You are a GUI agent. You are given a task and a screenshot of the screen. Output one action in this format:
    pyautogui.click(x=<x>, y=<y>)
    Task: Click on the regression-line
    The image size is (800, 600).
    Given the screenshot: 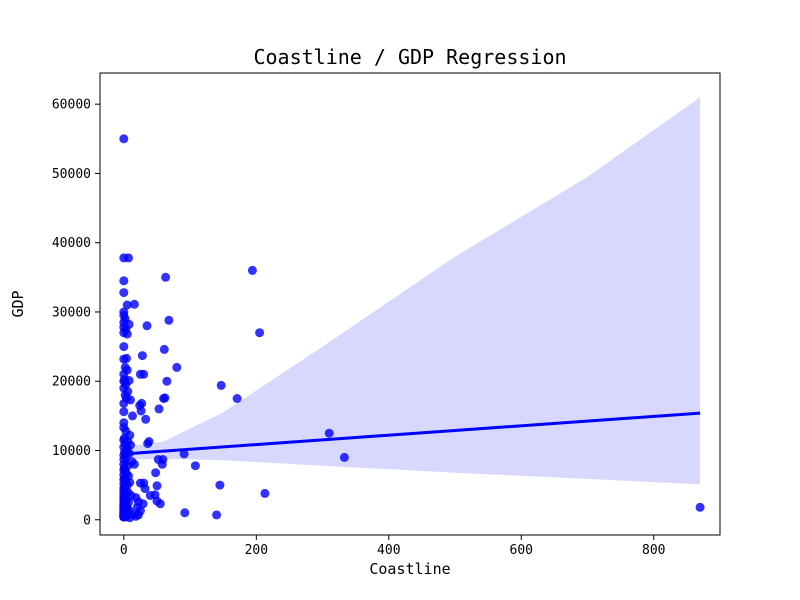 What is the action you would take?
    pyautogui.click(x=412, y=433)
    